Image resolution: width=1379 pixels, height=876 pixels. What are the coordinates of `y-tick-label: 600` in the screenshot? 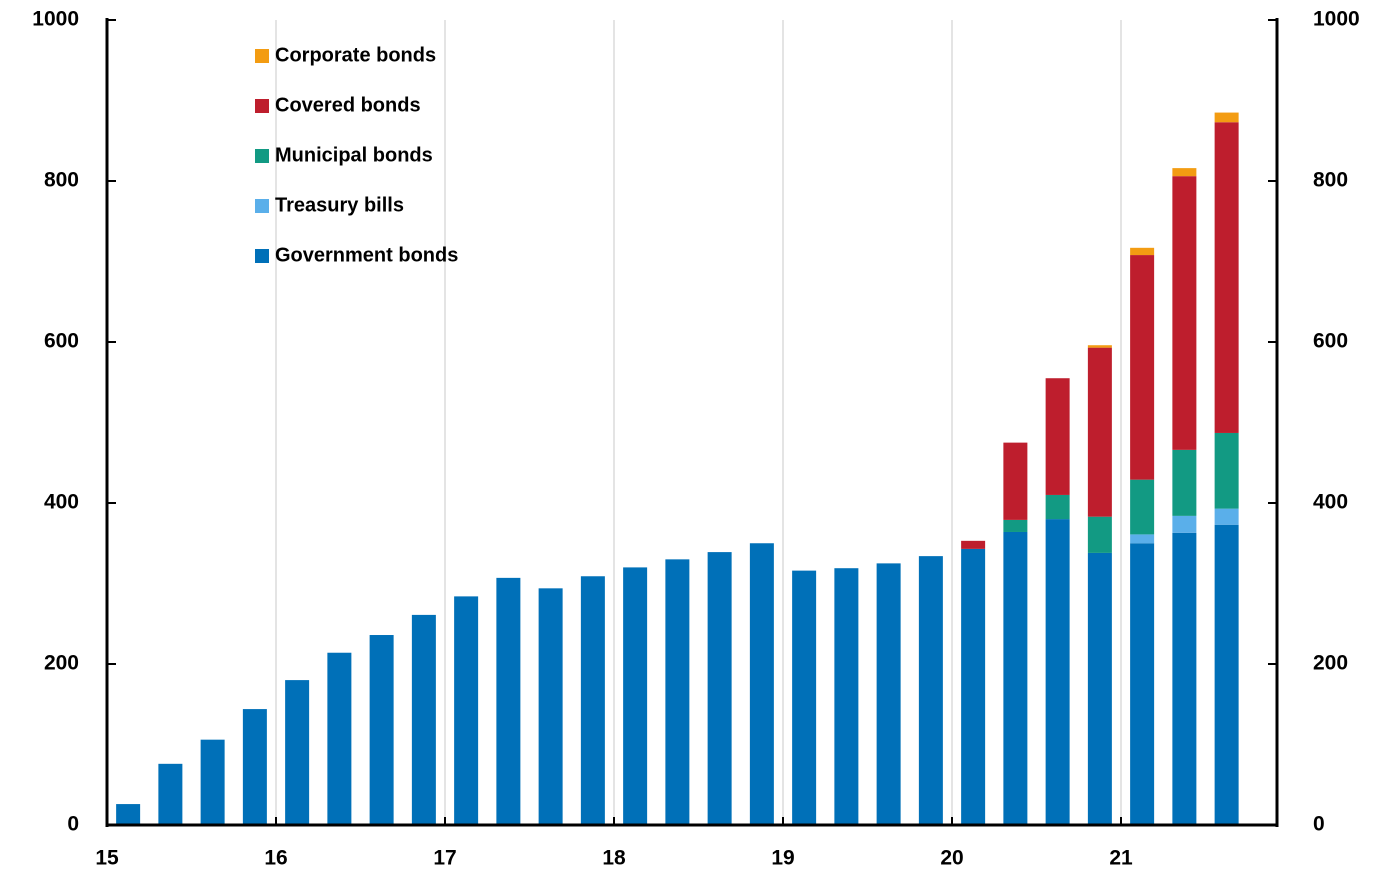 It's located at (61, 341).